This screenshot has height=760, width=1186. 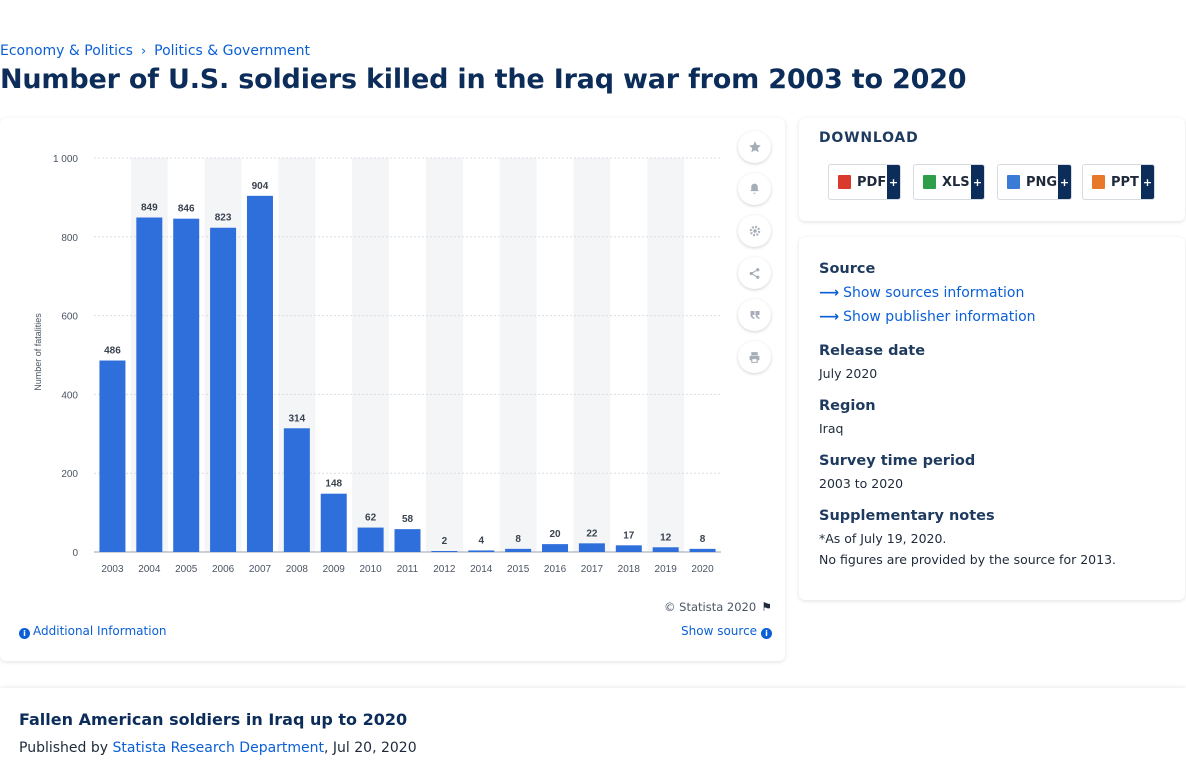 What do you see at coordinates (872, 351) in the screenshot?
I see `release-date-label: Release date` at bounding box center [872, 351].